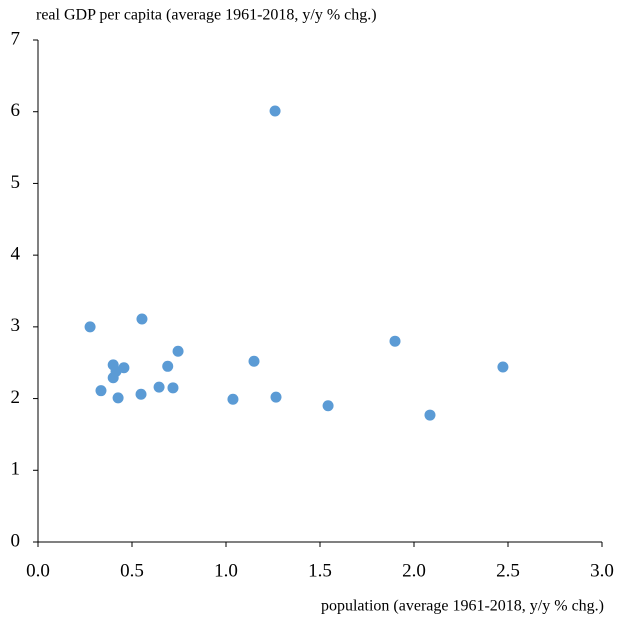 This screenshot has width=617, height=624. I want to click on y-tick-label: 1, so click(16, 469).